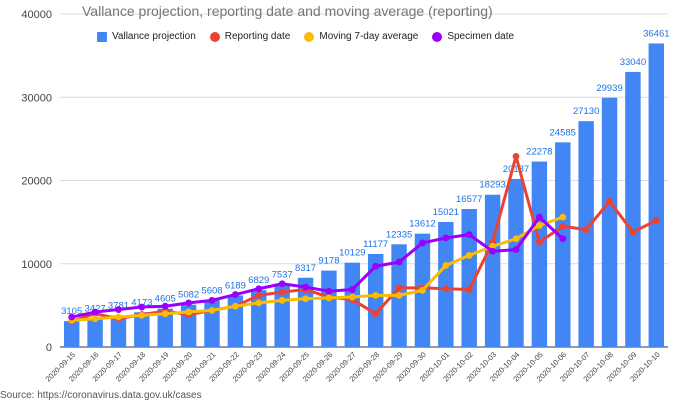 The image size is (675, 406). I want to click on legend-item: Moving 7-day average, so click(361, 36).